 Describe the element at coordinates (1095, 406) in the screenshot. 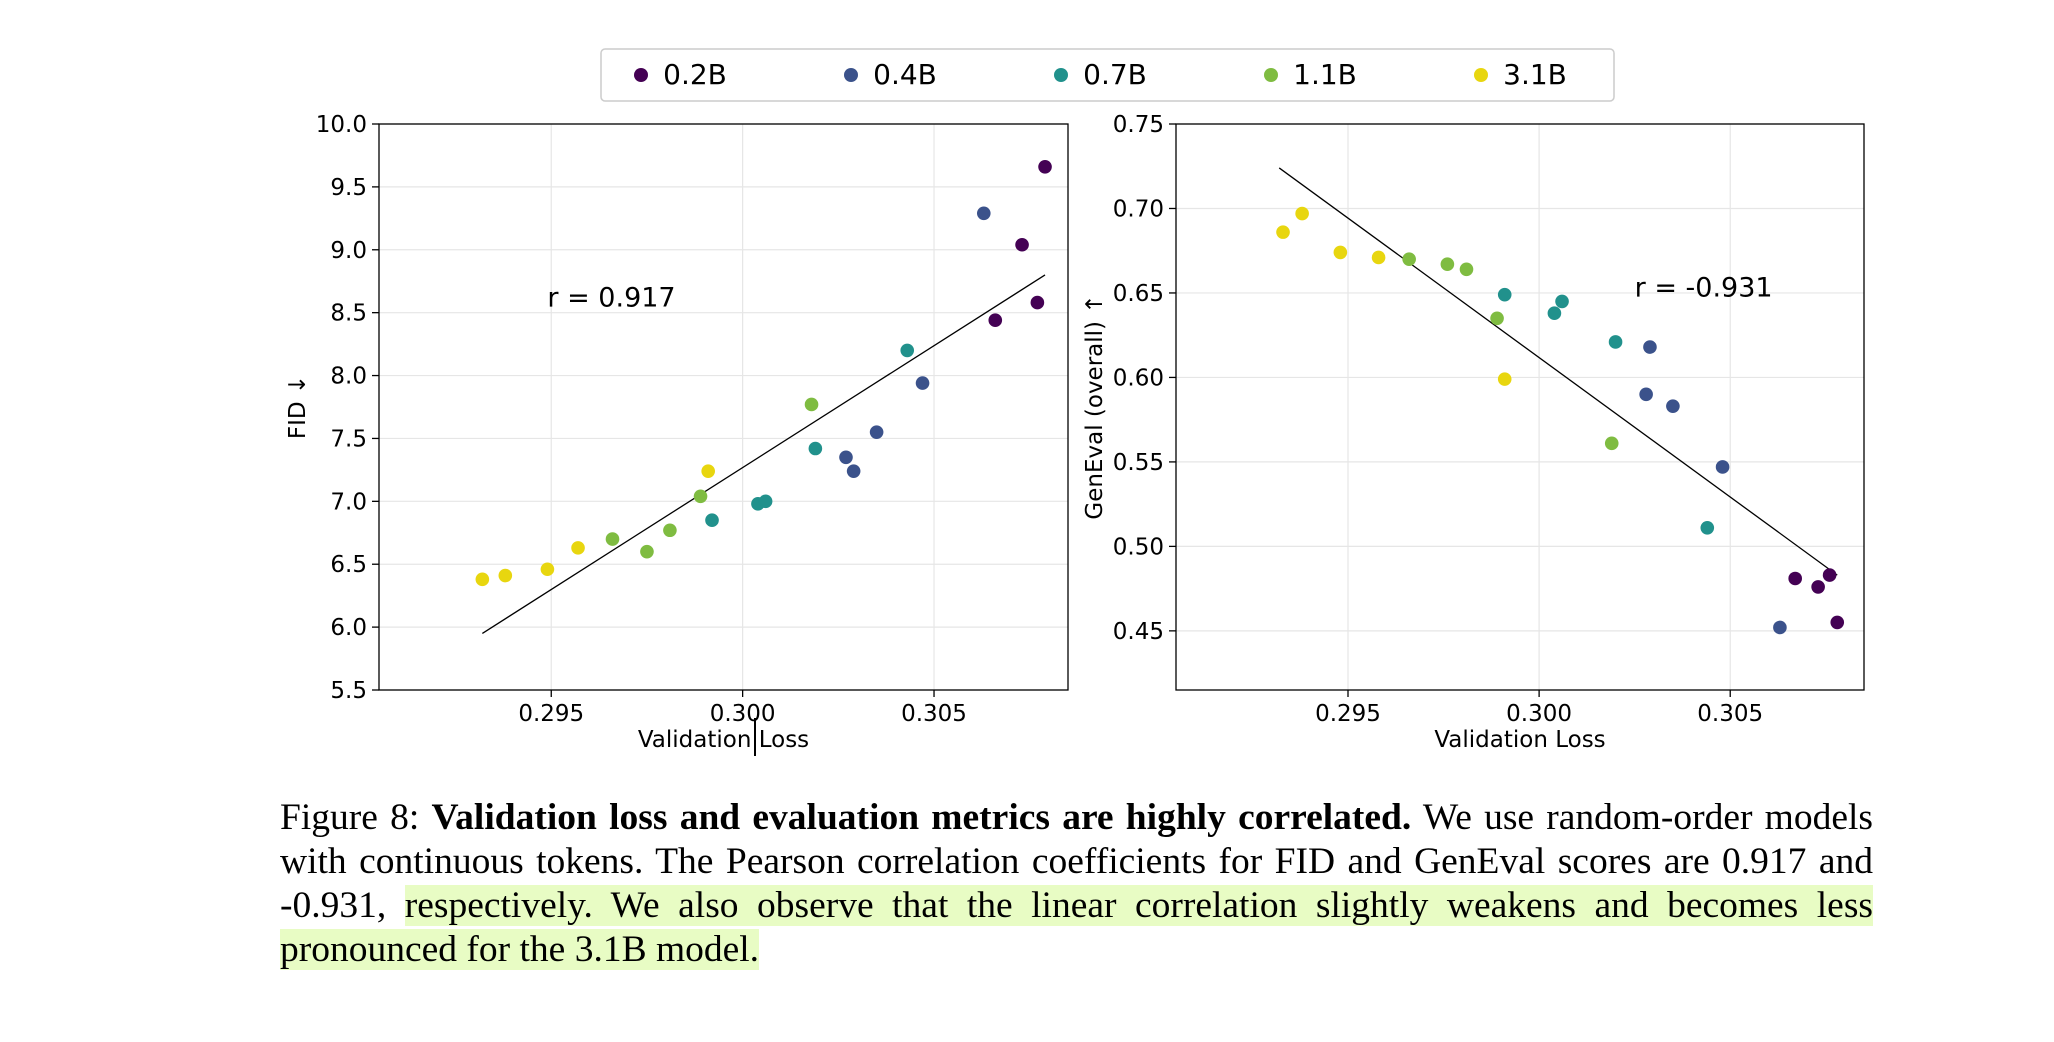

I see `y-axis-label: GenEval (overall) ↑` at that location.